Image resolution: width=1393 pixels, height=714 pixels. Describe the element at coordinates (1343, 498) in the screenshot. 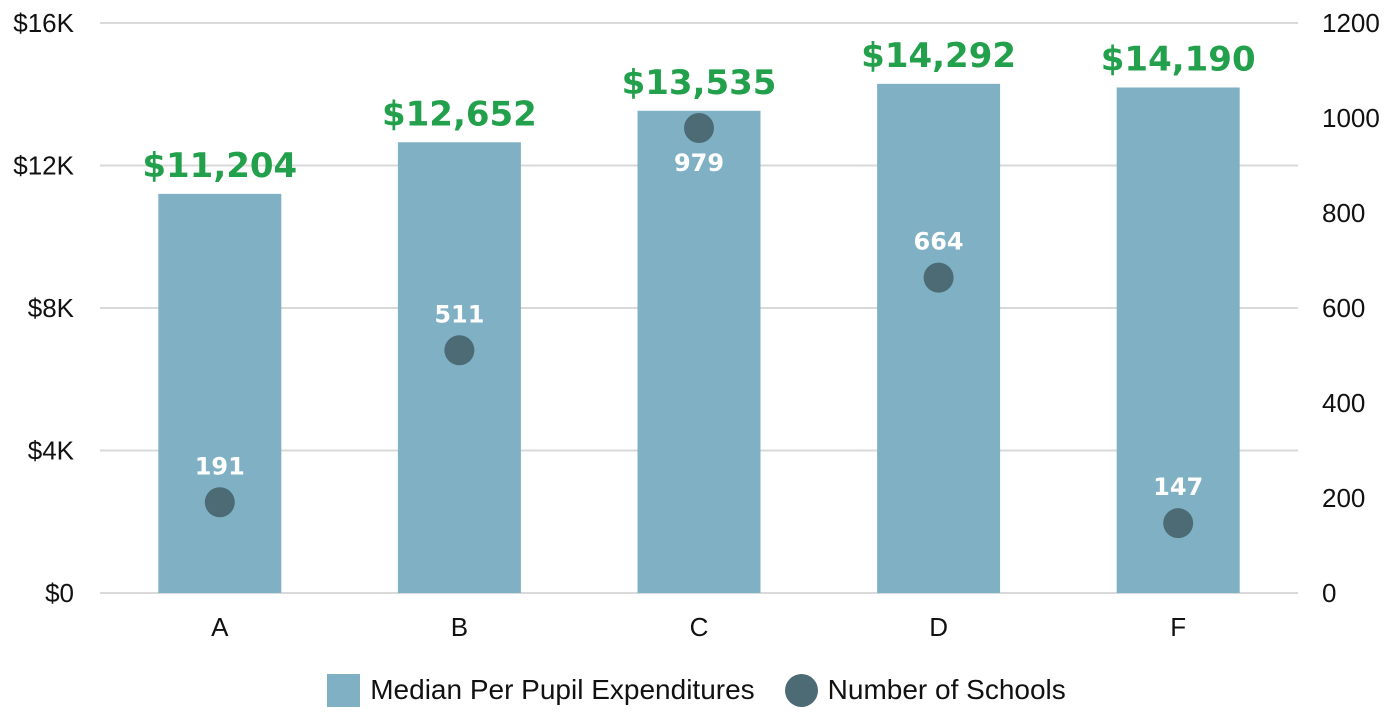

I see `right-tick-label: 200` at that location.